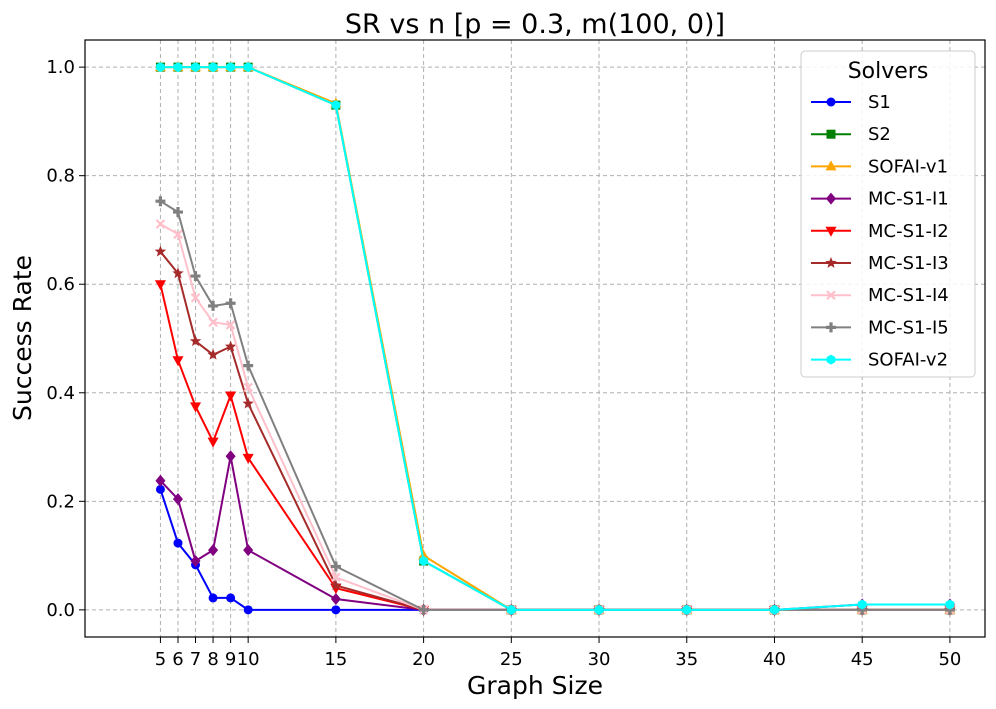 This screenshot has width=996, height=709. What do you see at coordinates (599, 659) in the screenshot?
I see `x-tick-label: 30` at bounding box center [599, 659].